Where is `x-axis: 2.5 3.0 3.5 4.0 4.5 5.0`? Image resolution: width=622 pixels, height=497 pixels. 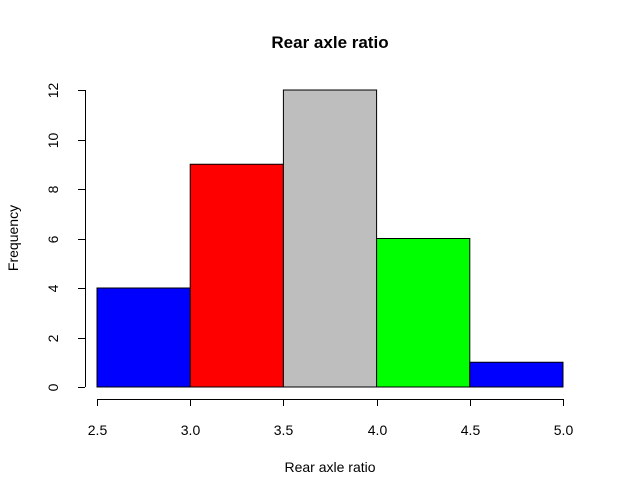 x-axis: 2.5 3.0 3.5 4.0 4.5 5.0 is located at coordinates (331, 418).